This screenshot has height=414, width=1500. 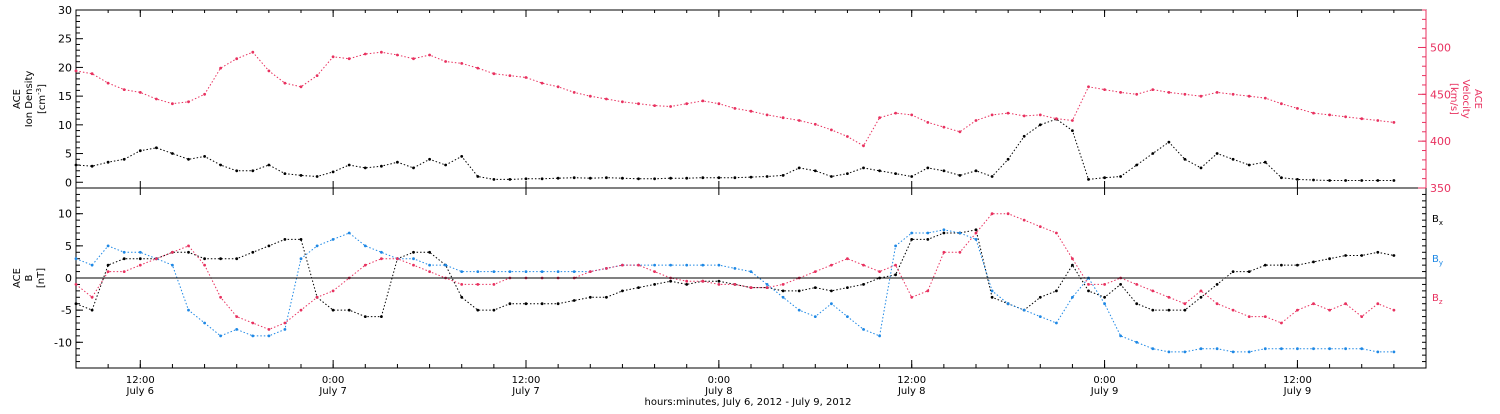 I want to click on density-tick-label: 25, so click(x=65, y=39).